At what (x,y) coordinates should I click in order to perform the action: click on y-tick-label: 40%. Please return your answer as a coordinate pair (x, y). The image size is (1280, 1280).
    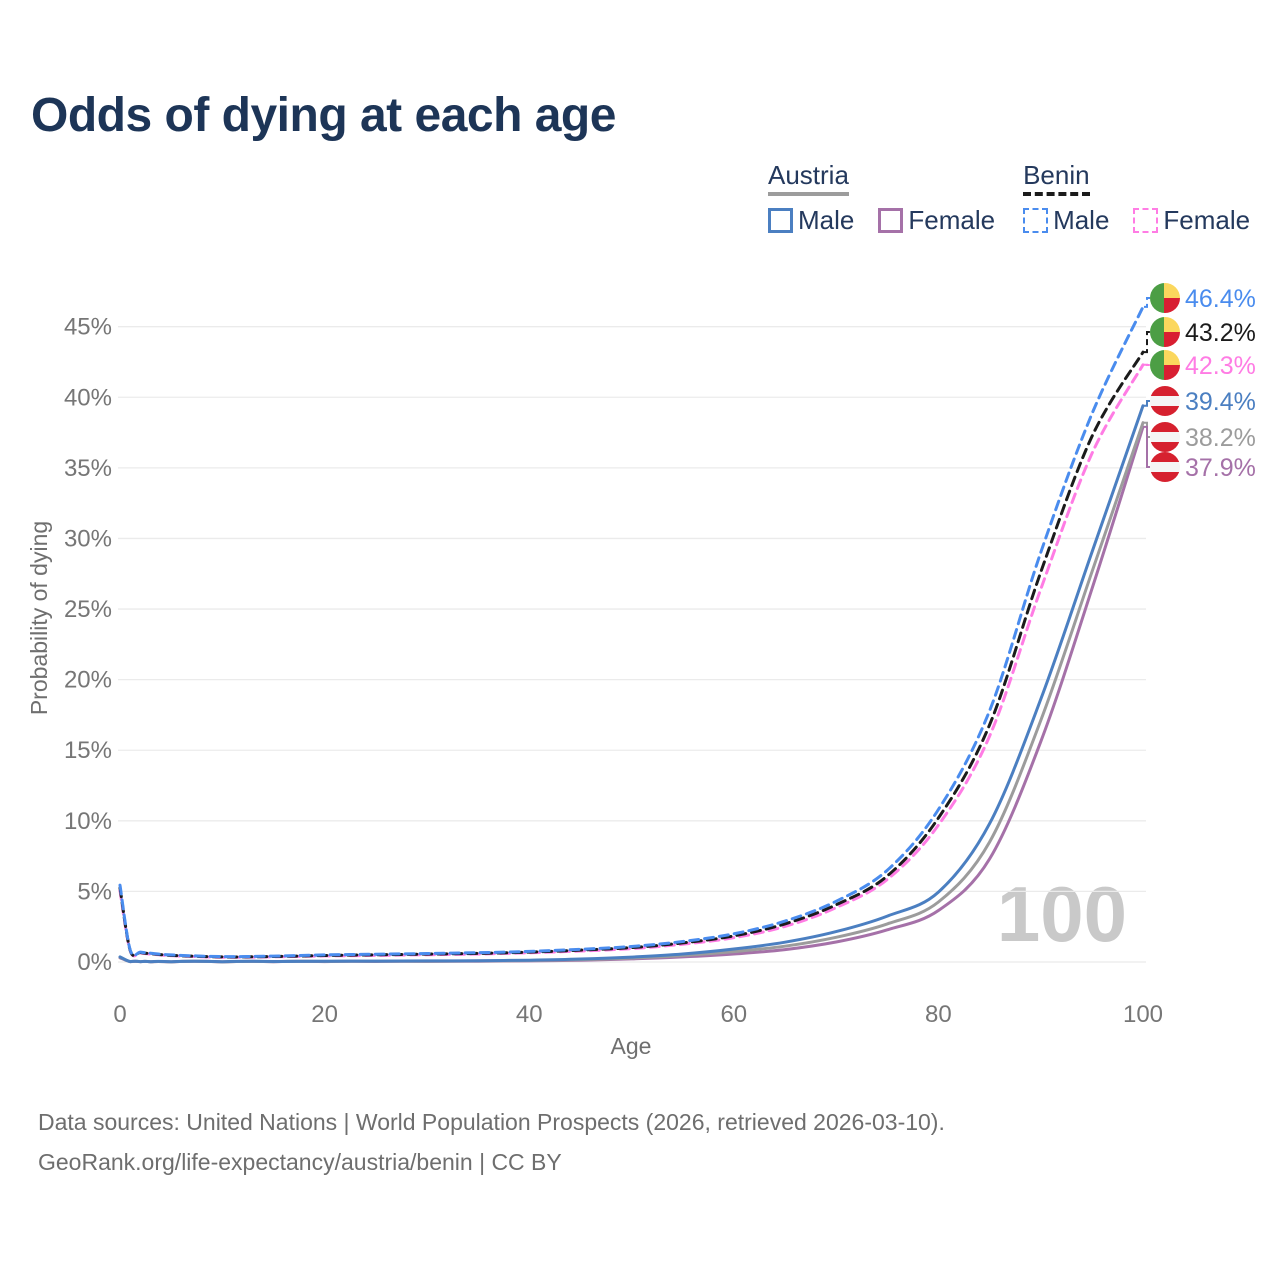
    Looking at the image, I should click on (88, 397).